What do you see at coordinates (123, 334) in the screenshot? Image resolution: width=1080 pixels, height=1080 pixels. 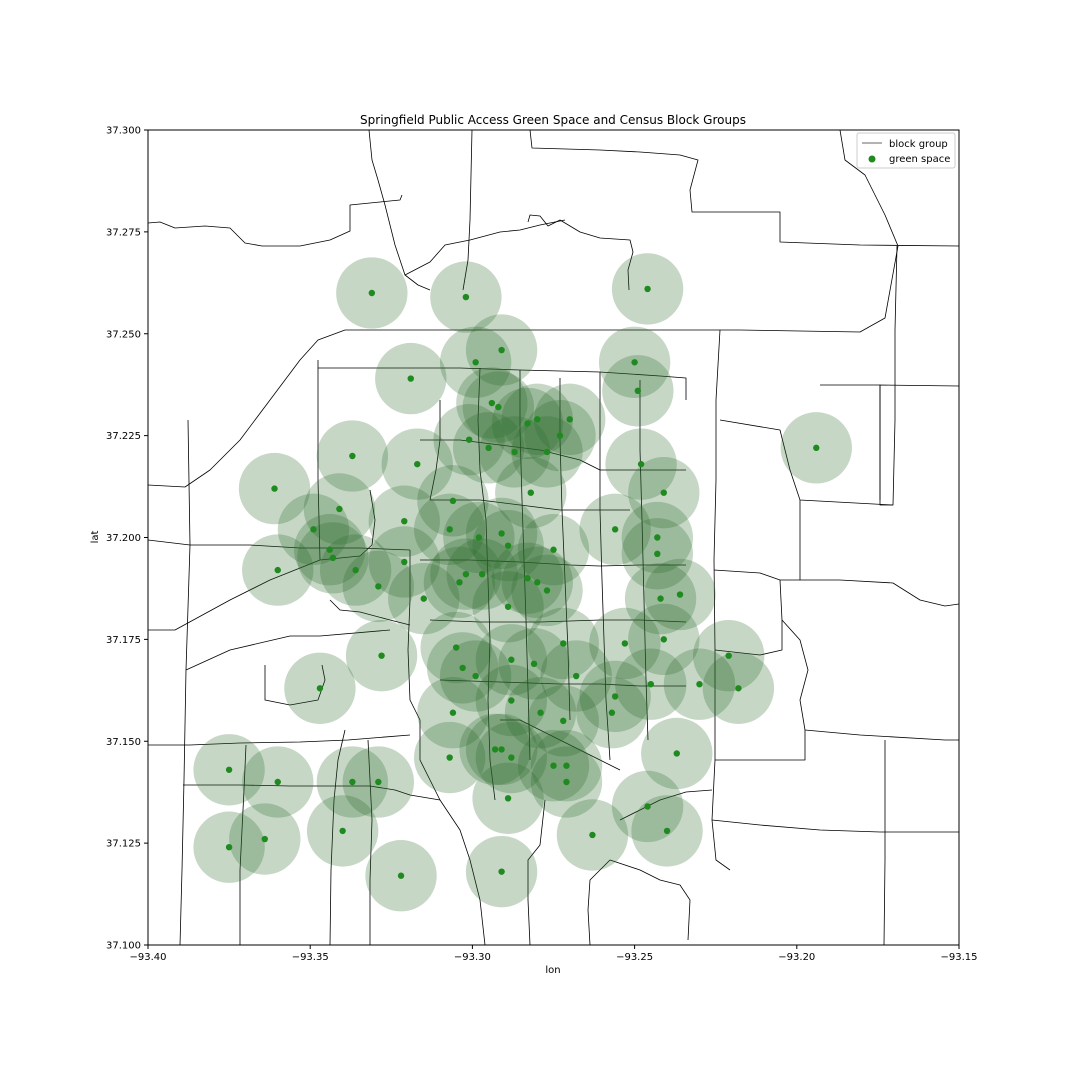 I see `y-tick-label: 37.250` at bounding box center [123, 334].